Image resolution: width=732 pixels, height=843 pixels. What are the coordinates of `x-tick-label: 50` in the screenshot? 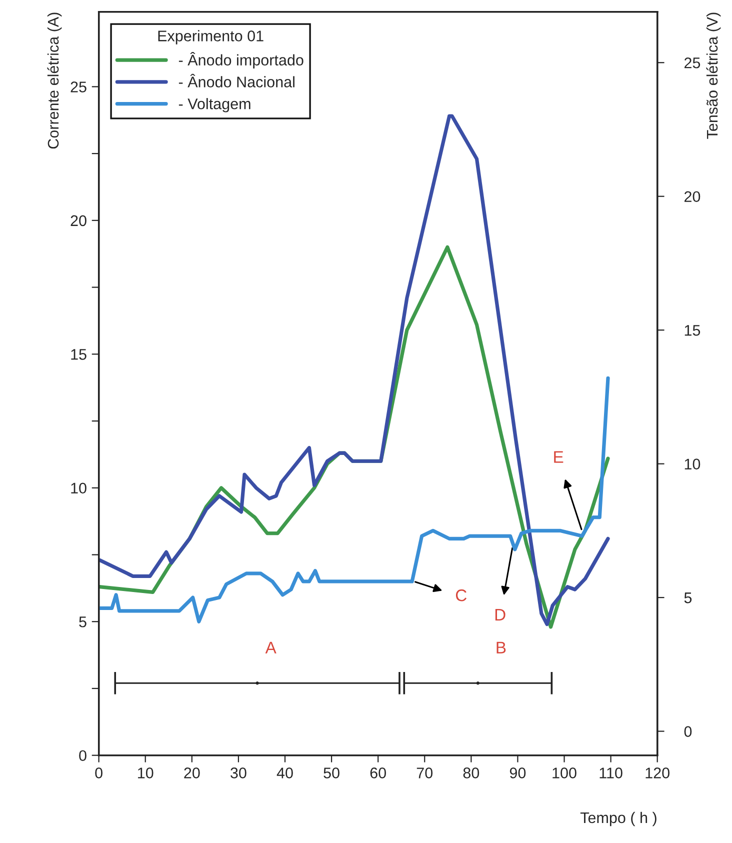 It's located at (332, 773).